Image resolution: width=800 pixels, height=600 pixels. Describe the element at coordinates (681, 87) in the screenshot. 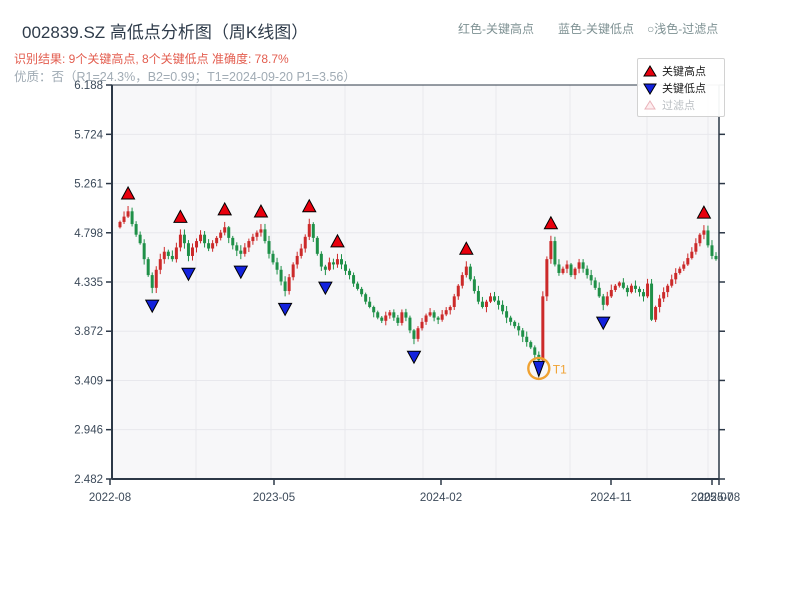

I see `chart-legend: 关键高点 关键低点 过滤点` at that location.